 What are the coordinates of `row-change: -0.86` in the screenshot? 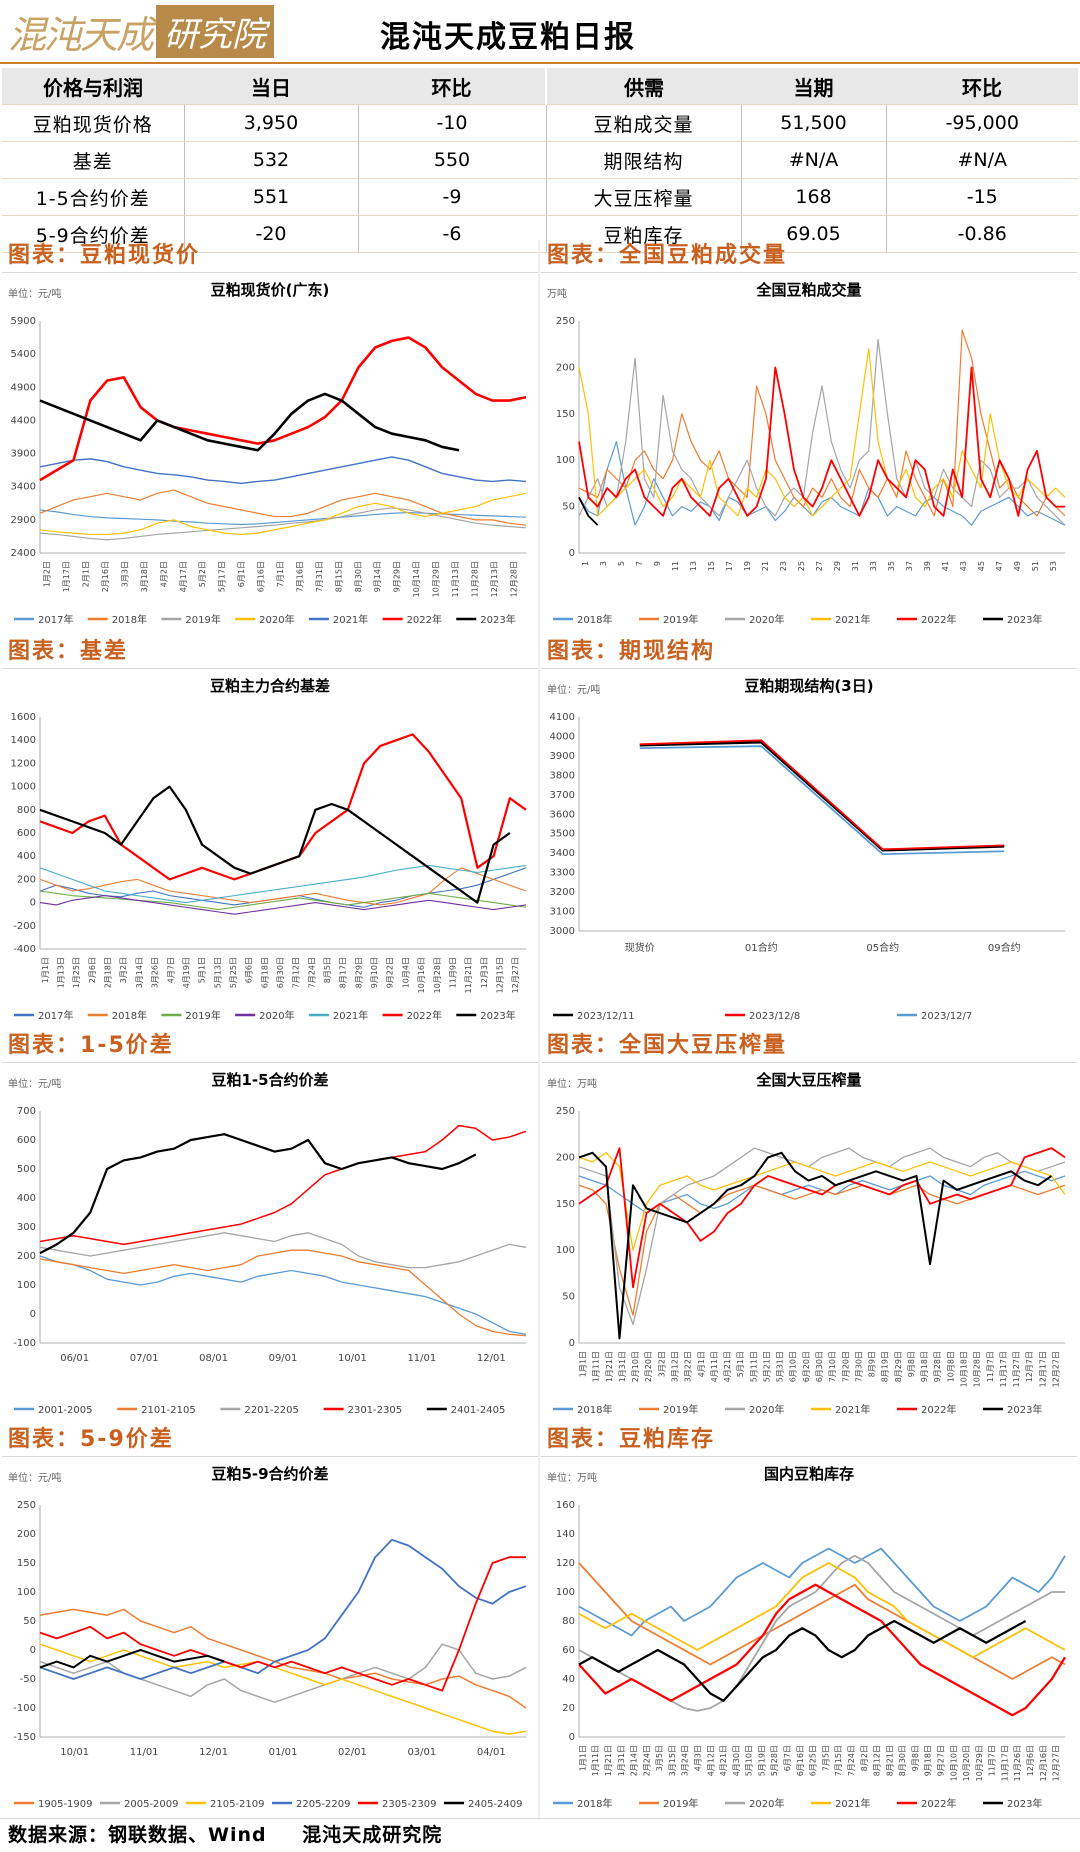 It's located at (982, 234).